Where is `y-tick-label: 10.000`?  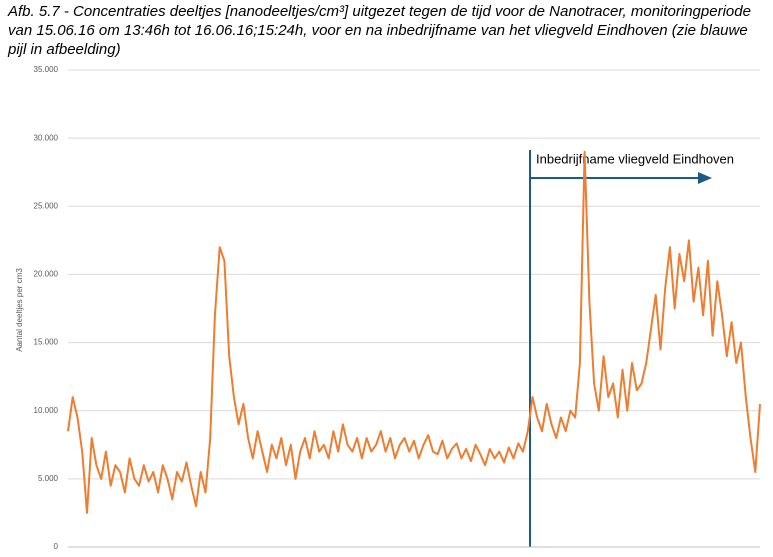 y-tick-label: 10.000 is located at coordinates (46, 410).